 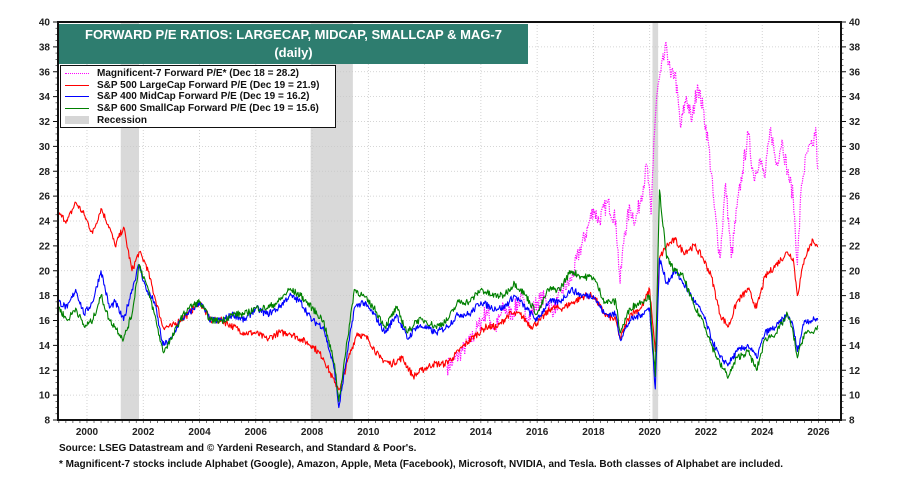 What do you see at coordinates (855, 271) in the screenshot?
I see `y-tick-label-right: 20` at bounding box center [855, 271].